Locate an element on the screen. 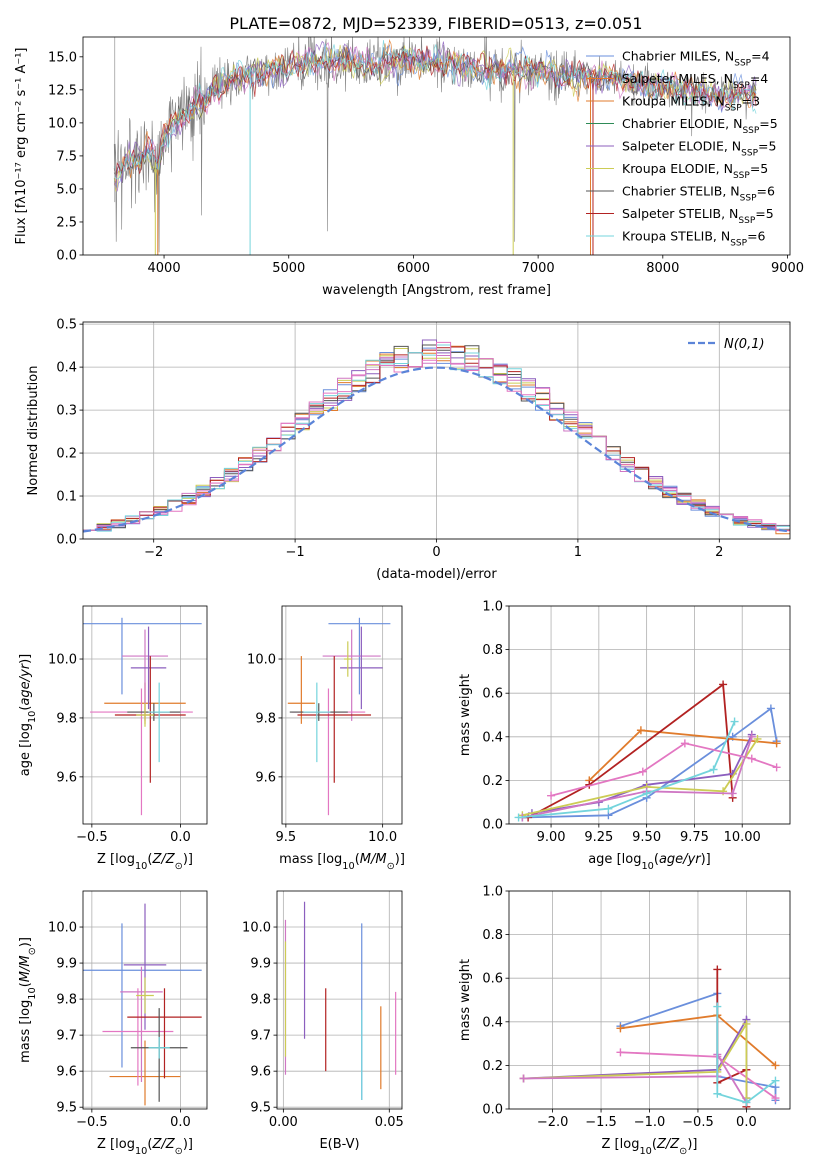  x-tick-label: 9.25 is located at coordinates (598, 837).